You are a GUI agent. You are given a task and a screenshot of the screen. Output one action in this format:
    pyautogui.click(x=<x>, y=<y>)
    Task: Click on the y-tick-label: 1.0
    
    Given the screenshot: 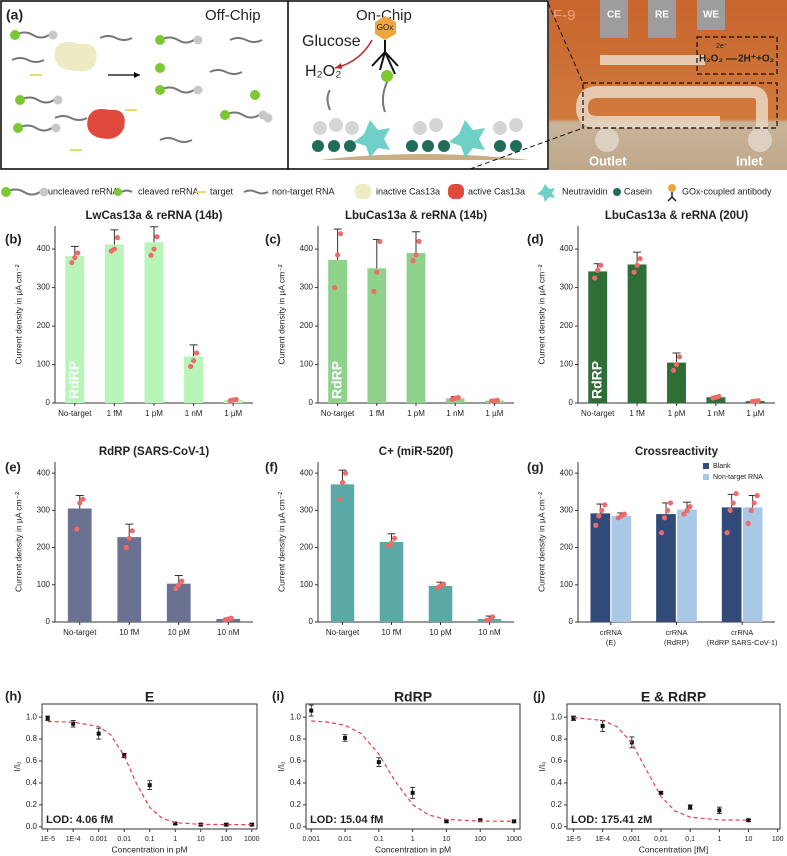 What is the action you would take?
    pyautogui.click(x=557, y=716)
    